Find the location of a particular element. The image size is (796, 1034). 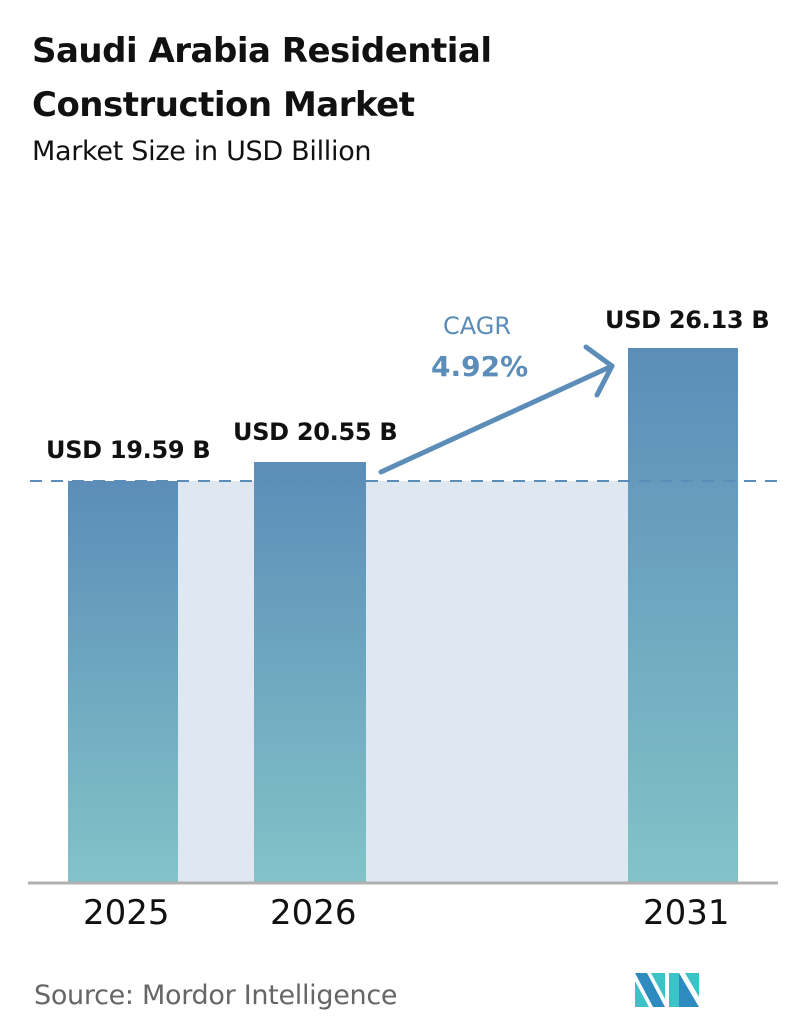

band-2026-2031 is located at coordinates (497, 682).